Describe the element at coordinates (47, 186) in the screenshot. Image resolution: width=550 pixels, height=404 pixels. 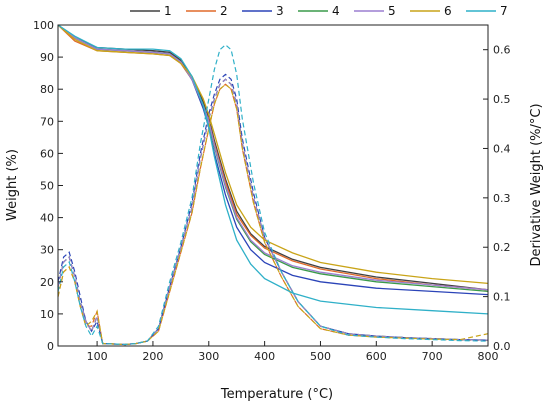
I see `y-left-tick-label: 50` at that location.